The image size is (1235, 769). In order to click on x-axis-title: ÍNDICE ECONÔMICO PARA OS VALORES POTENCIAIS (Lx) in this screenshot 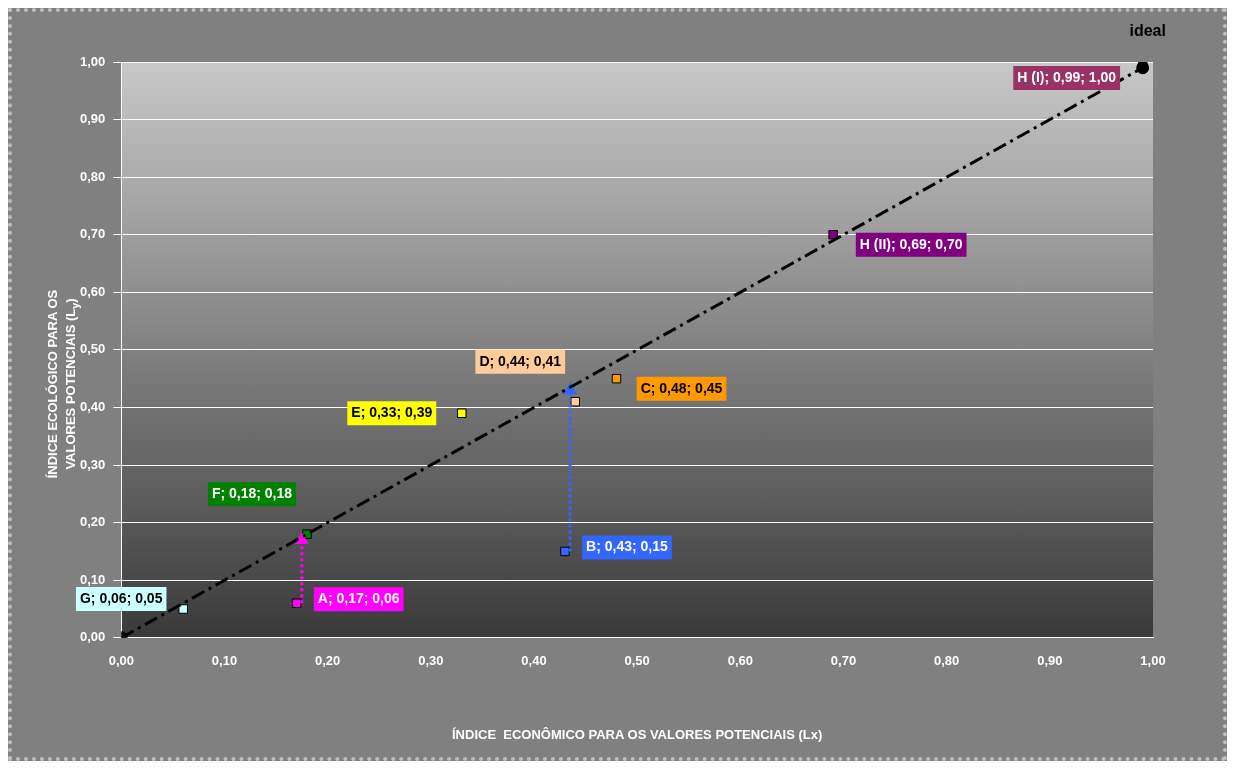, I will do `click(637, 734)`.